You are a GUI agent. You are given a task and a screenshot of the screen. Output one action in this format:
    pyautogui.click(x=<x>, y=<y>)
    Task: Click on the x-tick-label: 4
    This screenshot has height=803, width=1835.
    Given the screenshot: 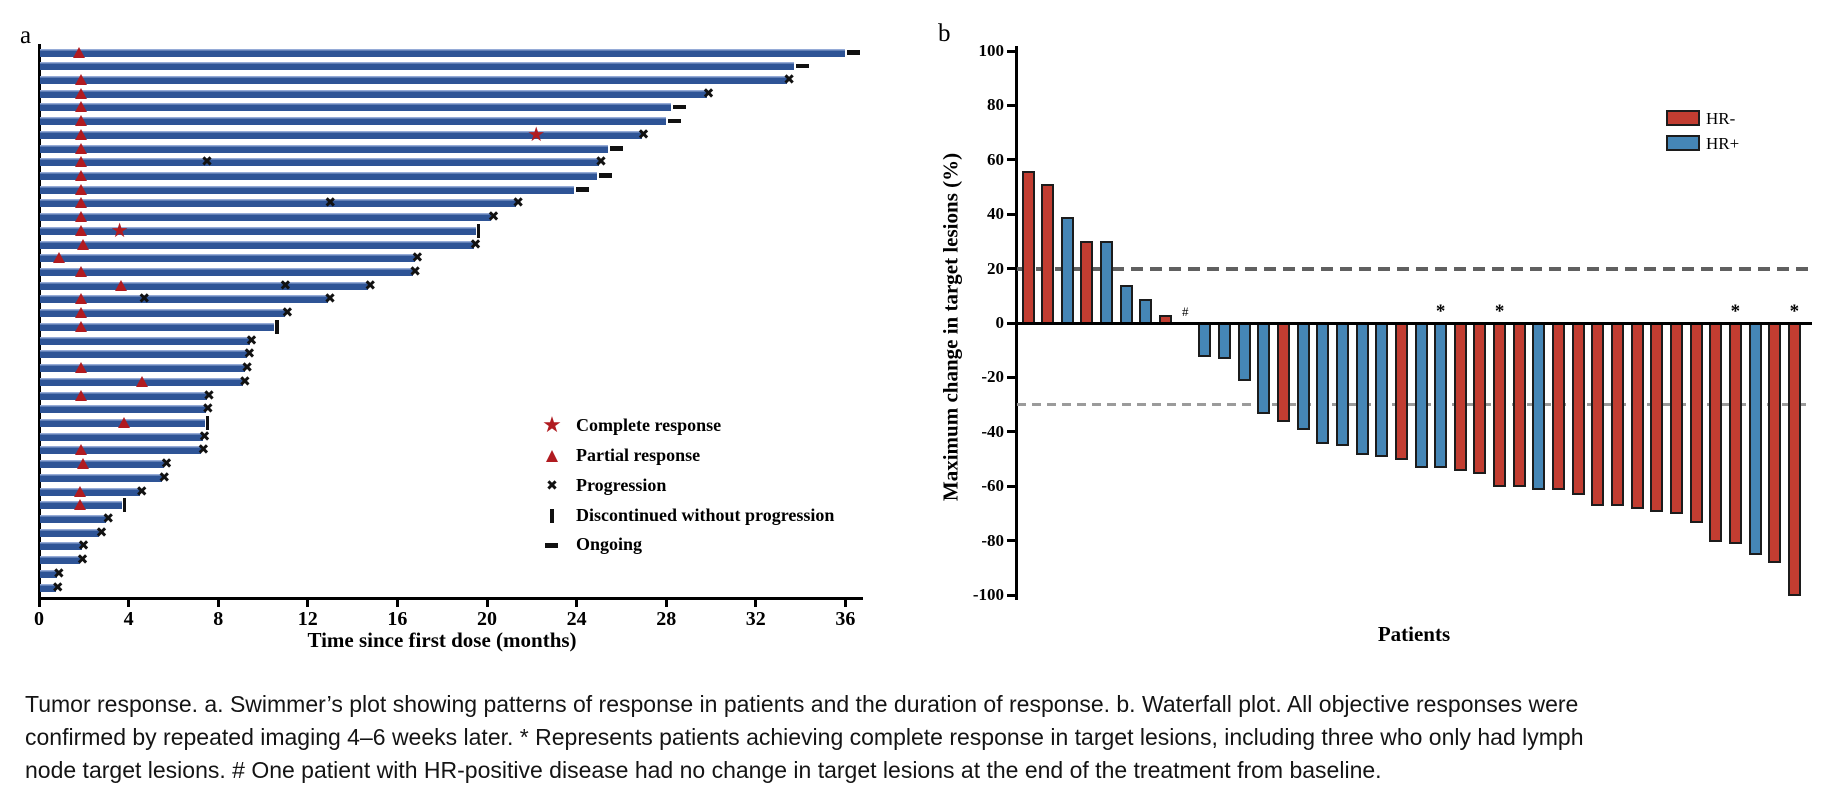 What is the action you would take?
    pyautogui.click(x=128, y=619)
    